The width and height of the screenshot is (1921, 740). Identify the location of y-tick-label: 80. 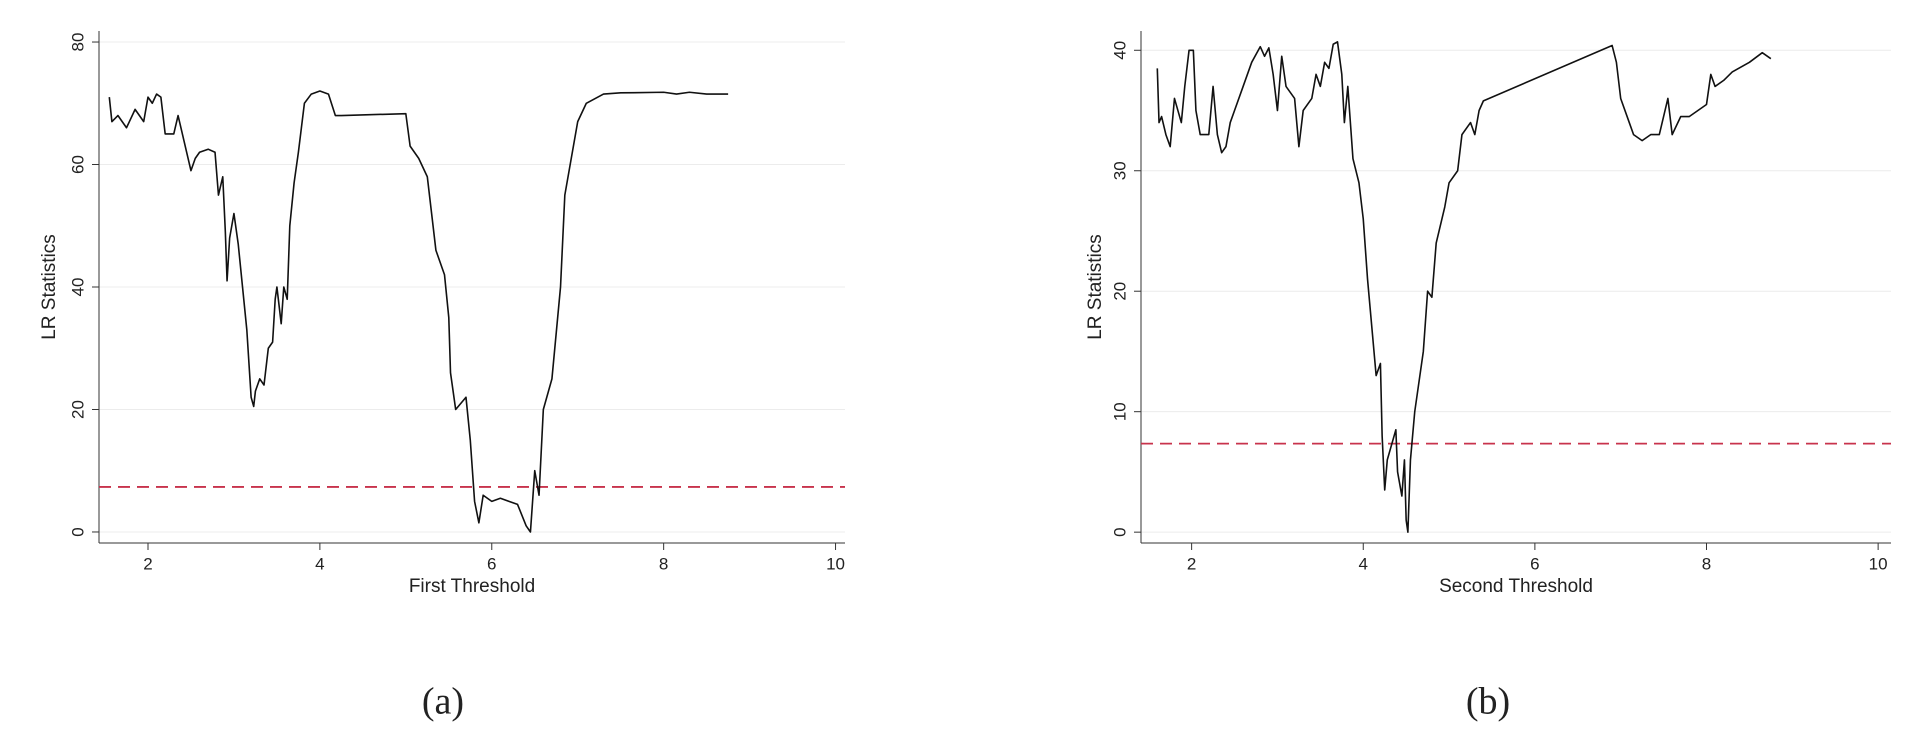
(77, 42).